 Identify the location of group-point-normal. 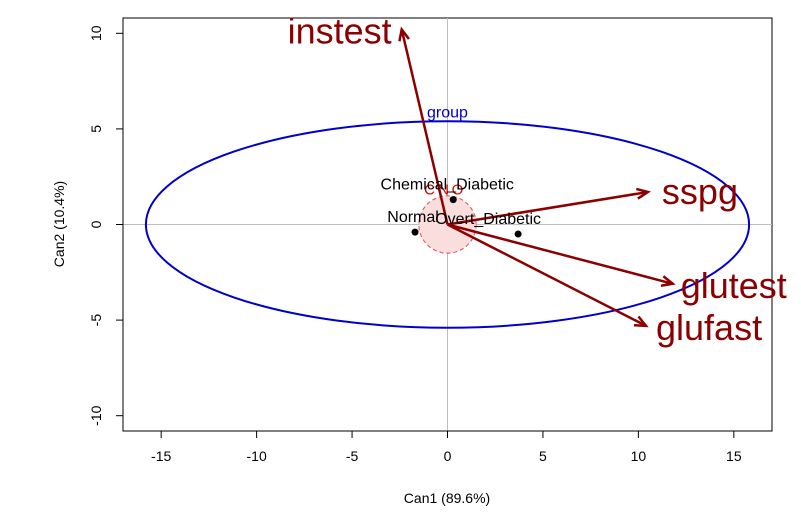
(415, 232).